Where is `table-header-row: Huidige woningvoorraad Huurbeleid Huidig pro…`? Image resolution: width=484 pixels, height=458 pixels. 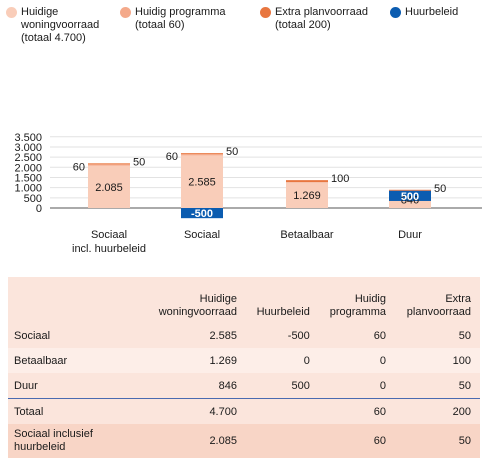
table-header-row: Huidige woningvoorraad Huurbeleid Huidig pro… is located at coordinates (244, 300).